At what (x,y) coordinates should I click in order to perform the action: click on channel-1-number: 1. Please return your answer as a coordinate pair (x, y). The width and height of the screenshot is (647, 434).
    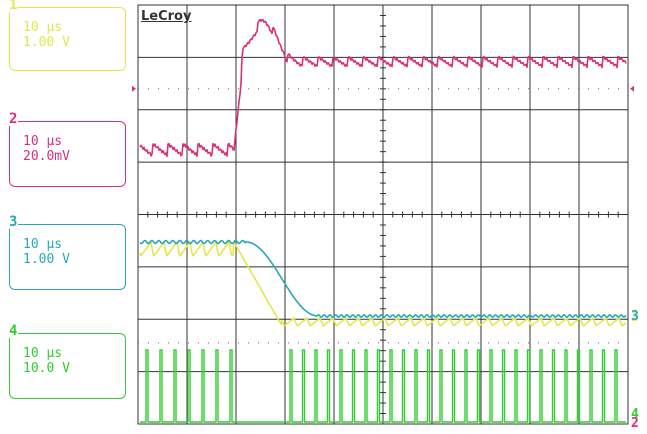
    Looking at the image, I should click on (13, 6).